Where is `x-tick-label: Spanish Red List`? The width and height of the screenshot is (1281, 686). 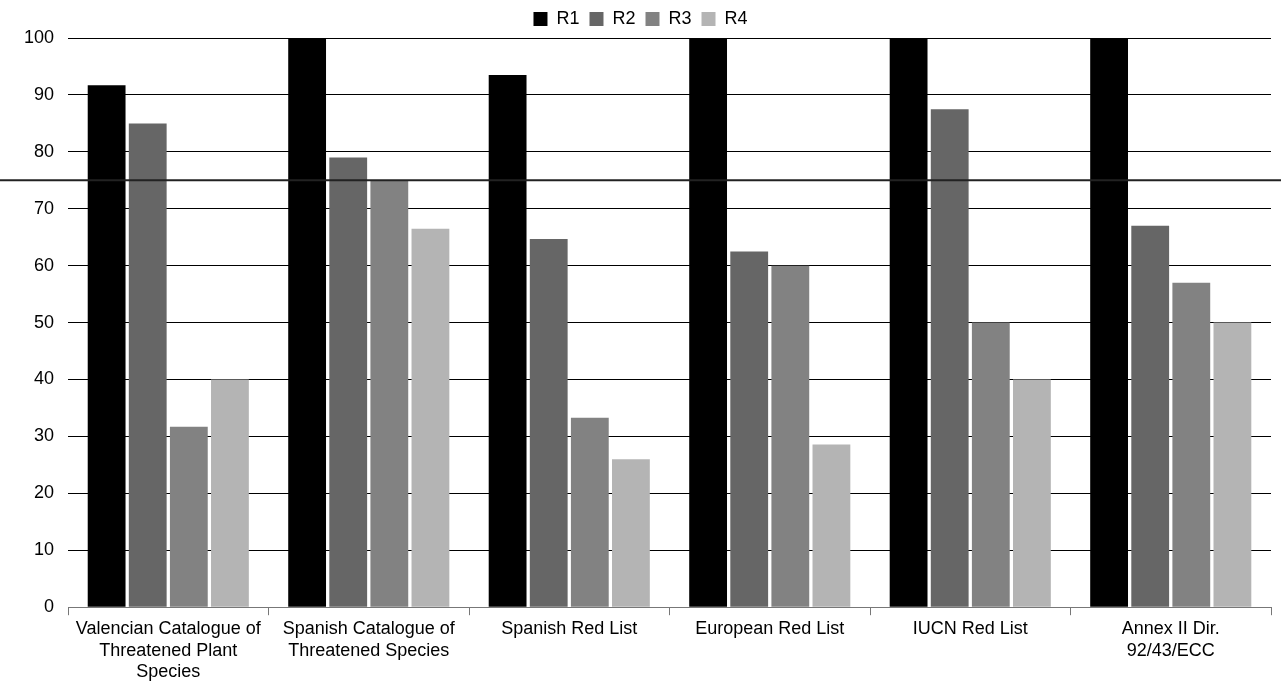
x-tick-label: Spanish Red List is located at coordinates (569, 627).